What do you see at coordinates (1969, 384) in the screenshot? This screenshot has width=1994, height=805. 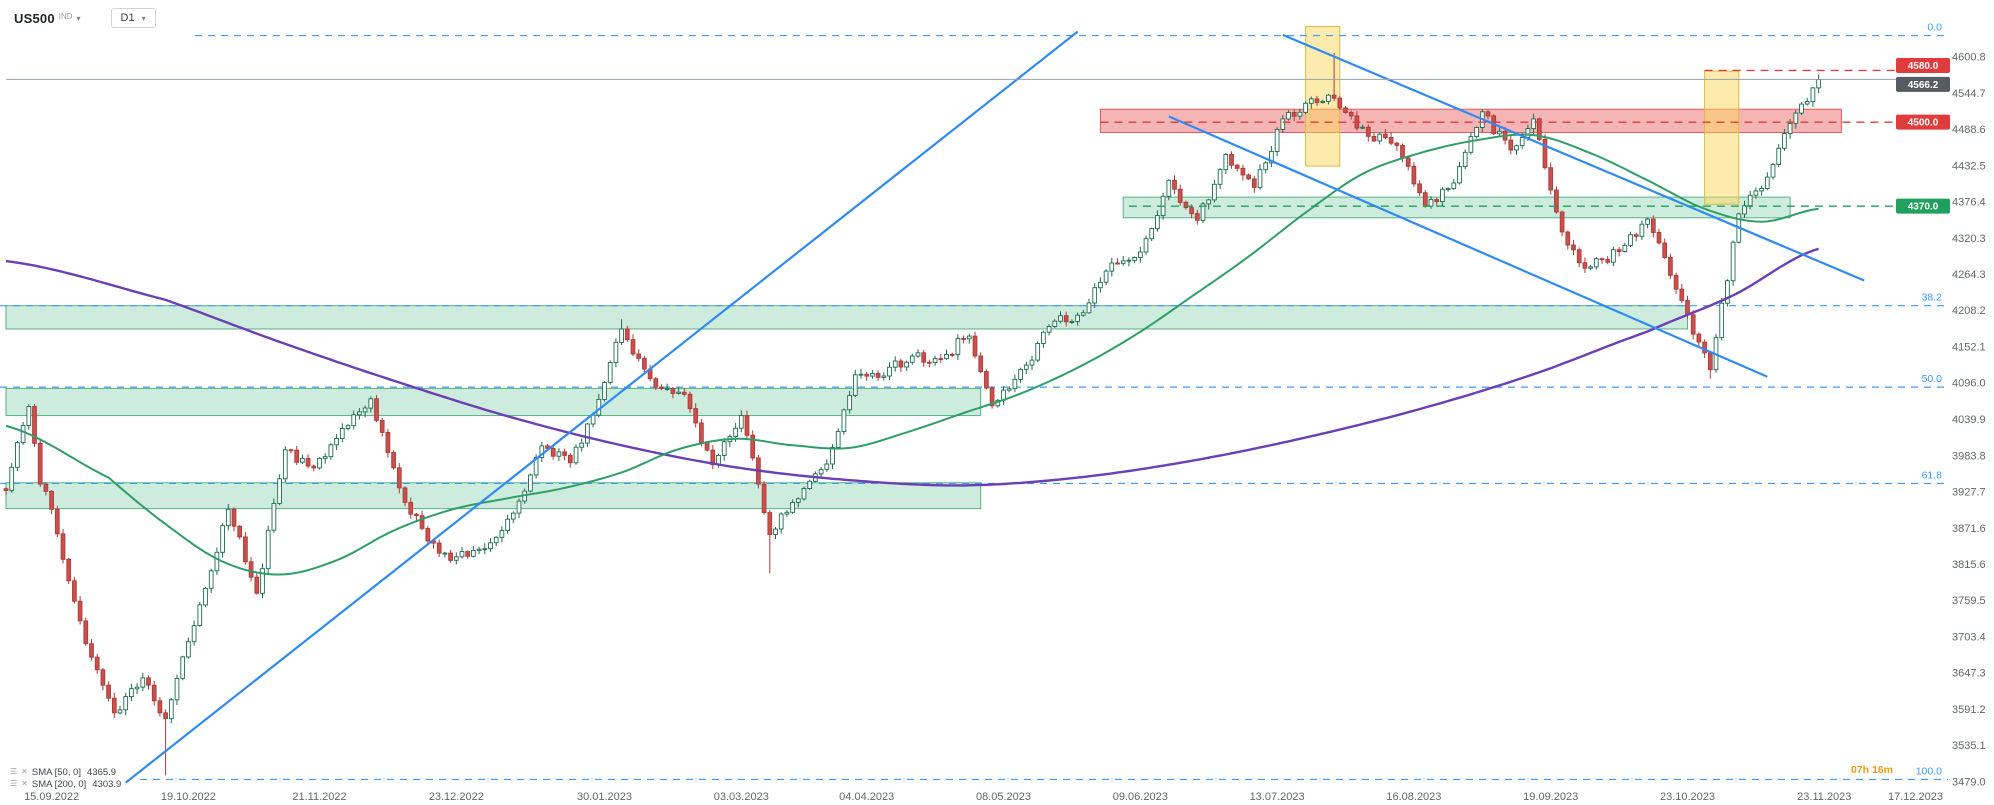 I see `svg-text: 4096.0` at bounding box center [1969, 384].